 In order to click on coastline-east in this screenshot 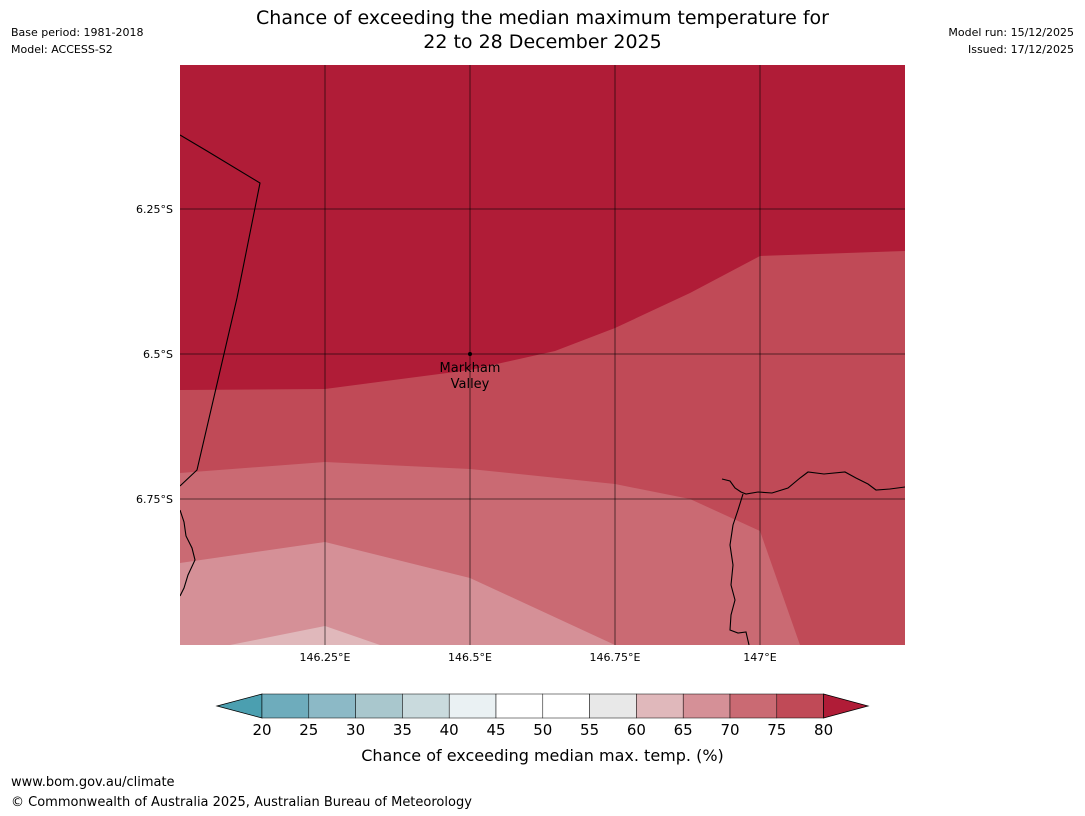, I will do `click(739, 569)`.